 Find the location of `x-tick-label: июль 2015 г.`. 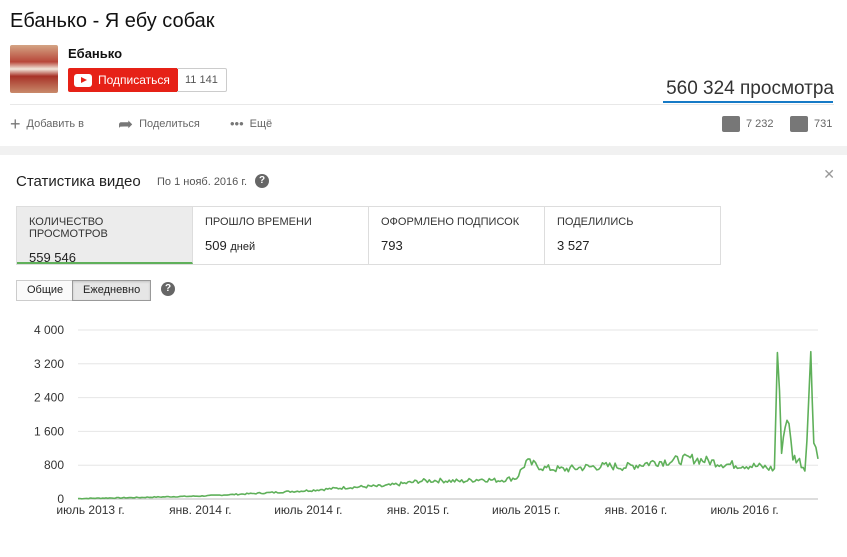

x-tick-label: июль 2015 г. is located at coordinates (526, 510).